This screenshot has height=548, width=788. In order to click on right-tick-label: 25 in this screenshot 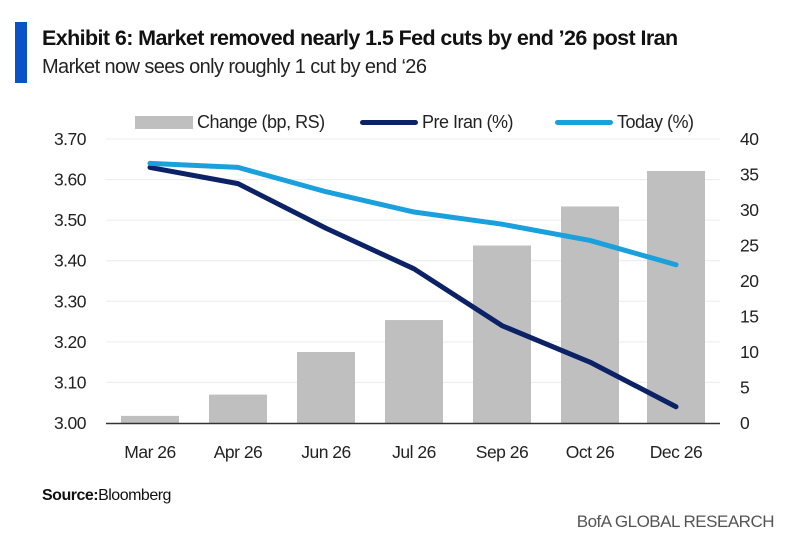, I will do `click(749, 246)`.